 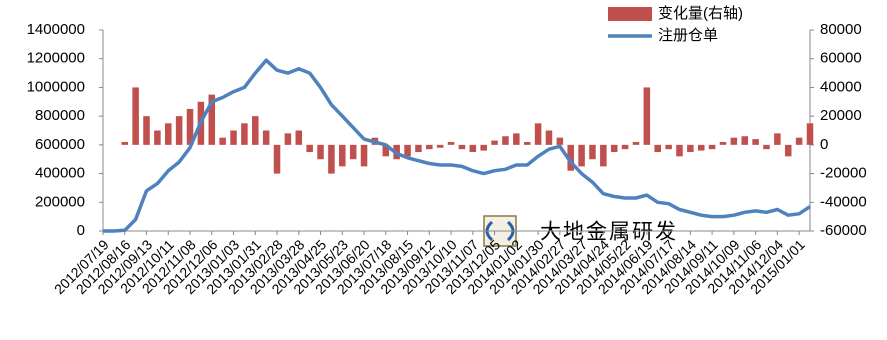 What do you see at coordinates (843, 201) in the screenshot?
I see `y2-tick-label: -40000` at bounding box center [843, 201].